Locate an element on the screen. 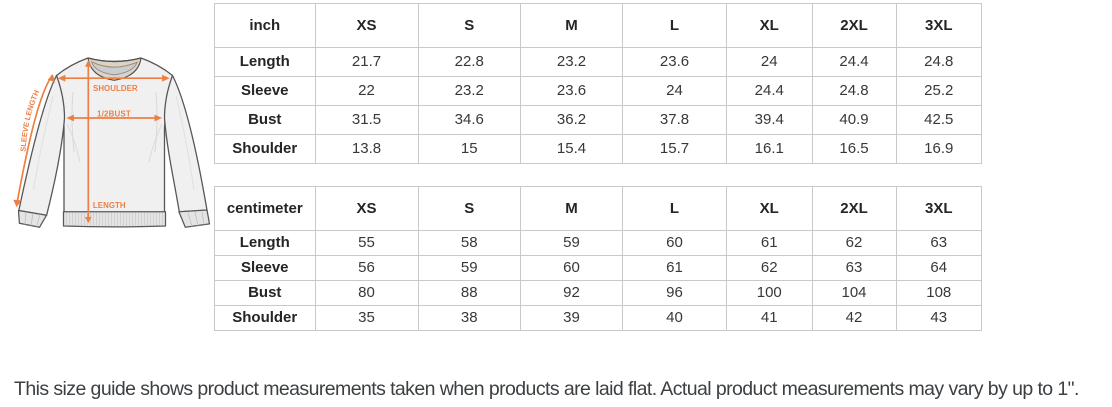 The height and width of the screenshot is (407, 1112). svg-text: SHOULDER is located at coordinates (115, 88).